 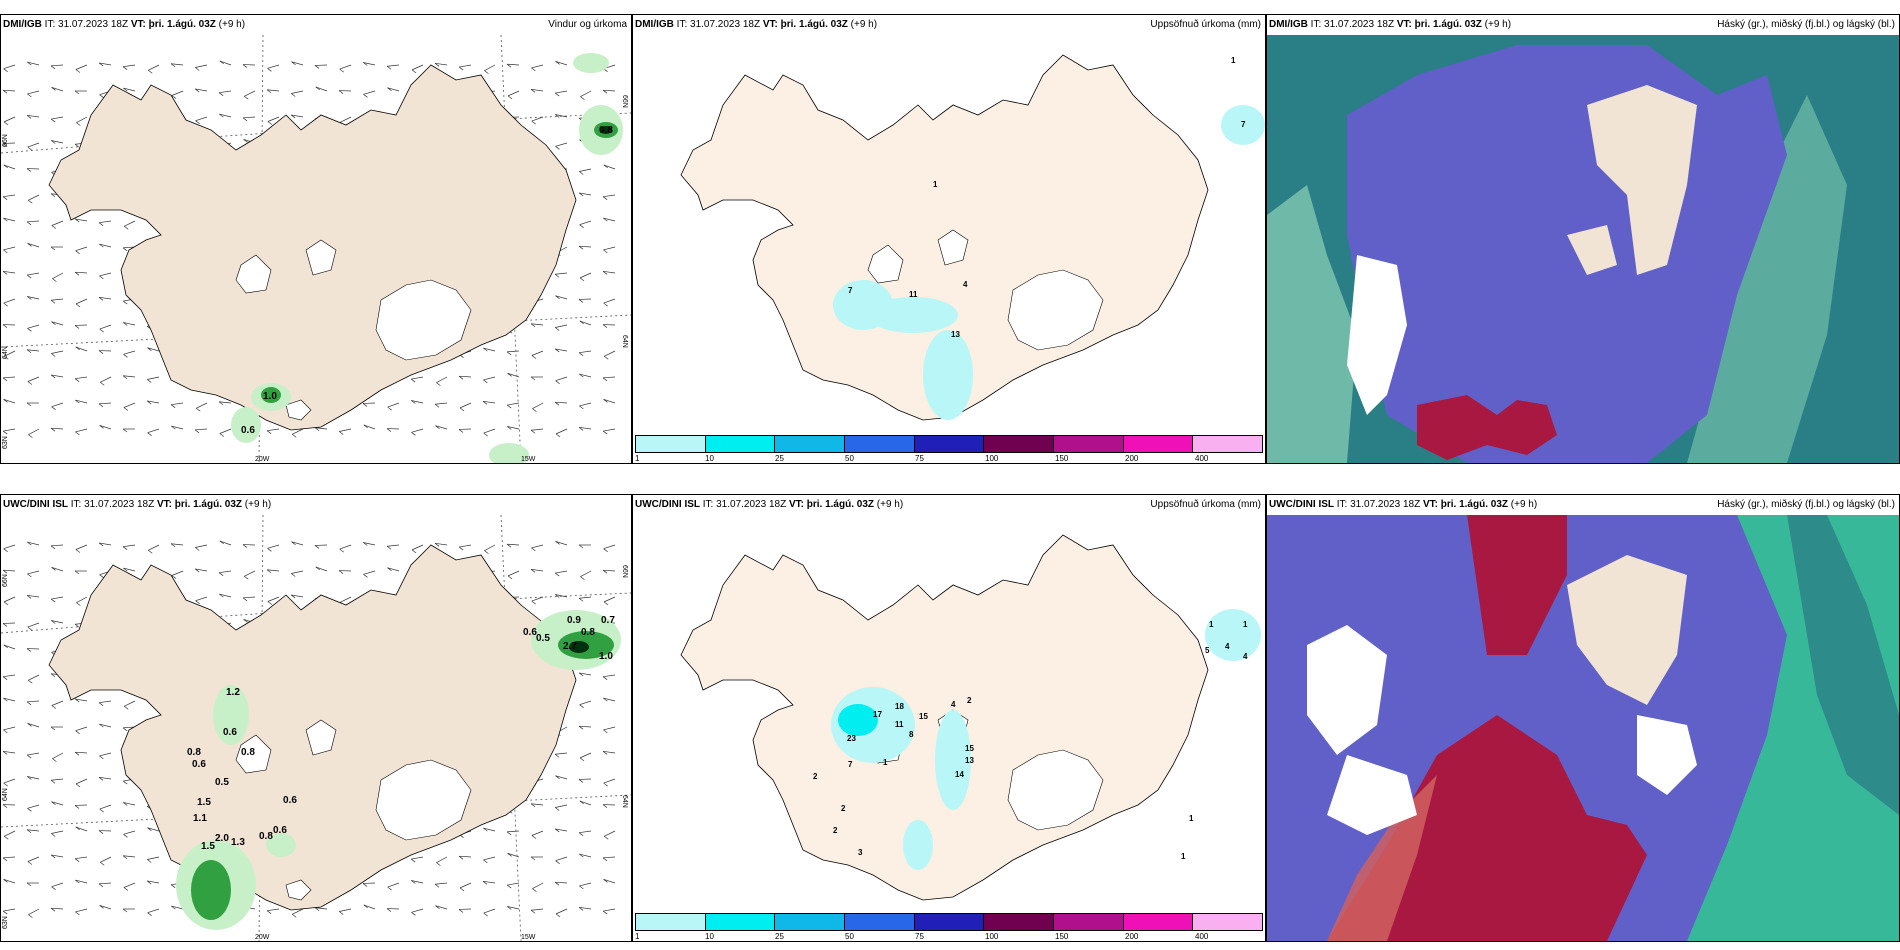 What do you see at coordinates (913, 294) in the screenshot?
I see `precip-label: 11` at bounding box center [913, 294].